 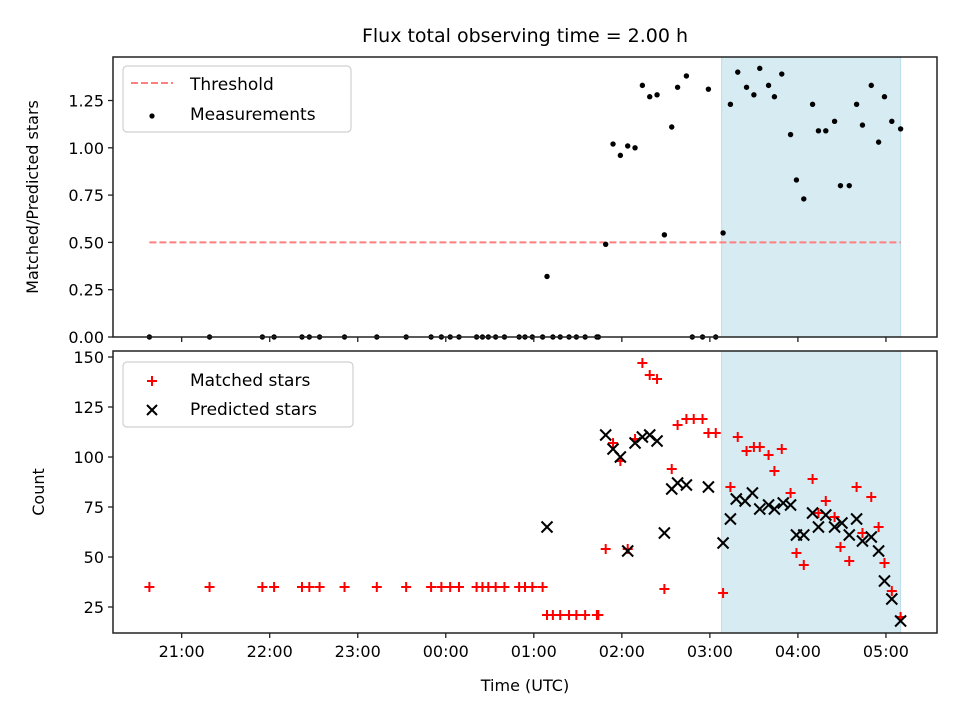 I want to click on x-tick-label: 01:00, so click(x=534, y=651).